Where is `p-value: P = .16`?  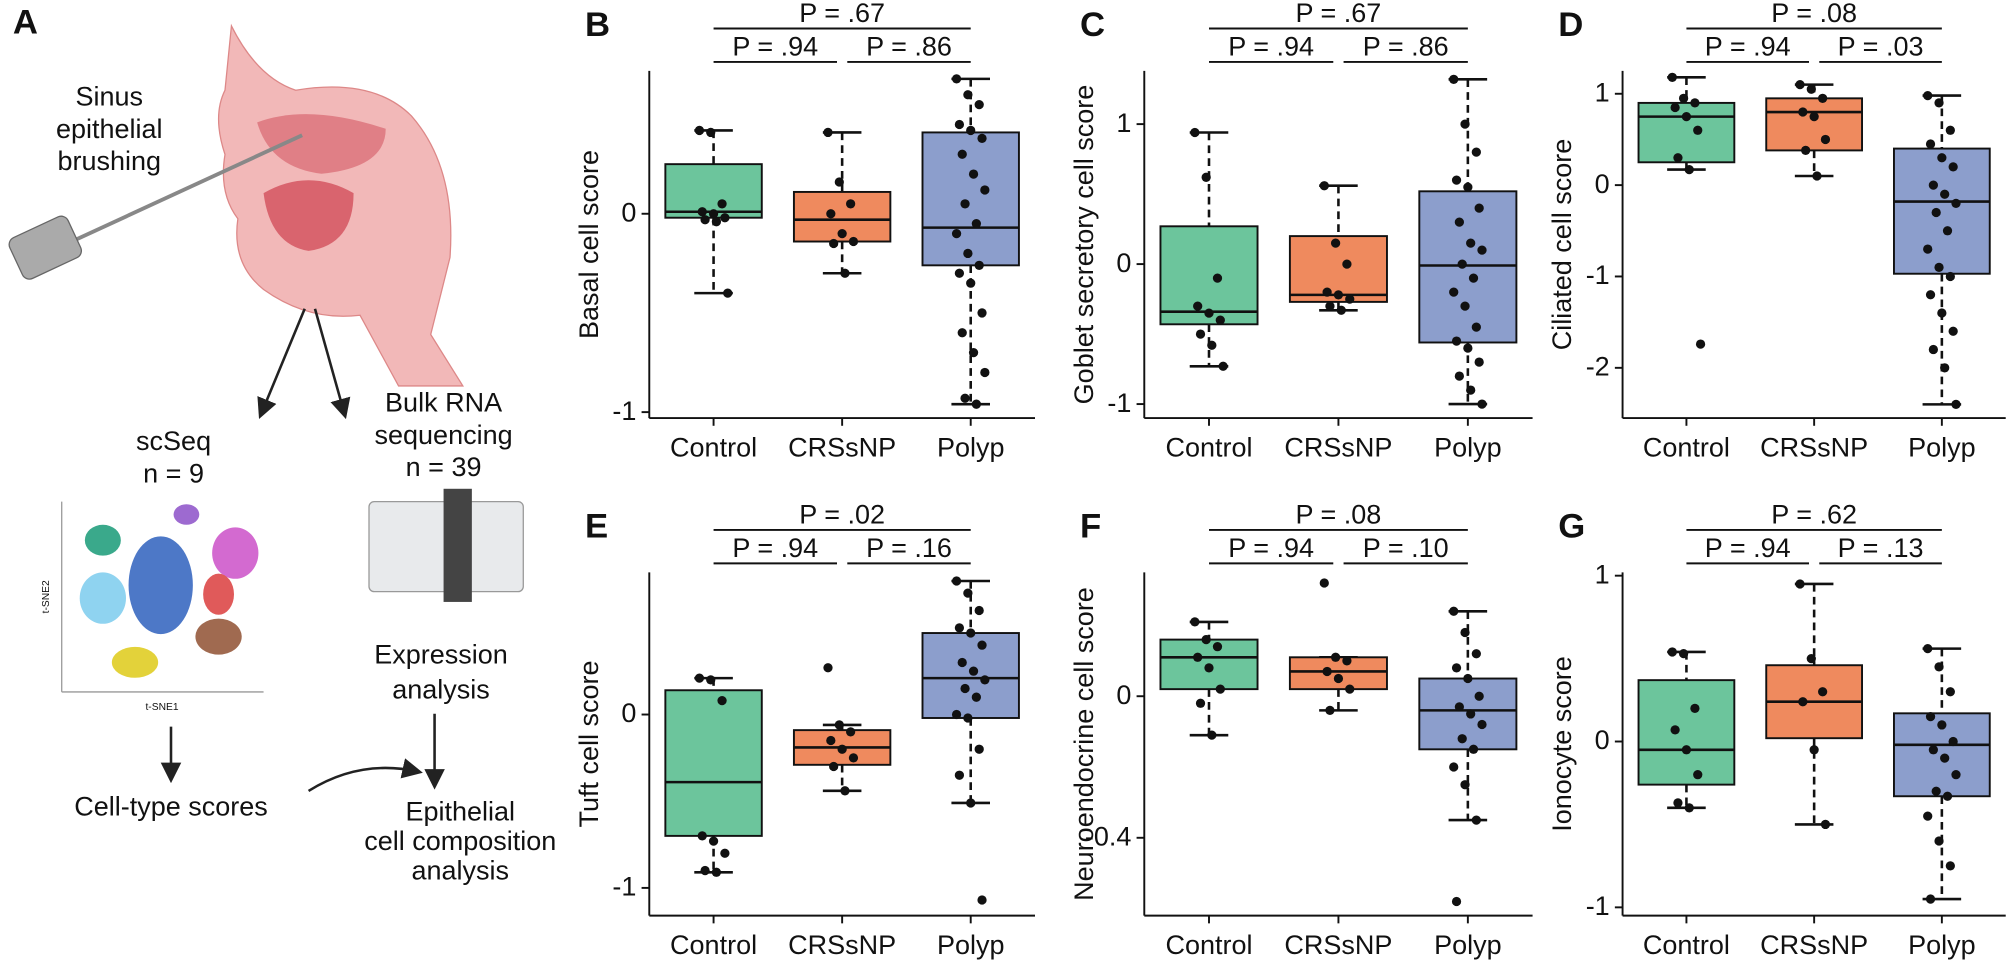 p-value: P = .16 is located at coordinates (909, 548).